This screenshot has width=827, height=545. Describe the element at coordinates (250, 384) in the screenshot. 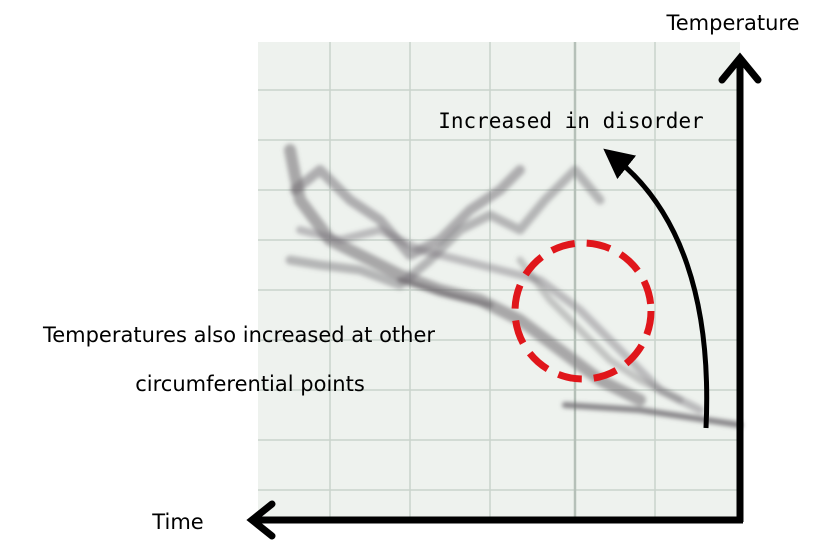

I see `circle-note-line: circumferential points` at that location.